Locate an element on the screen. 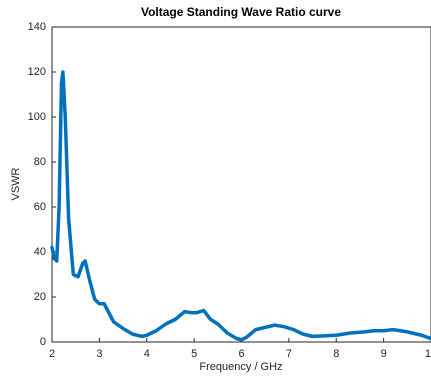 The width and height of the screenshot is (431, 382). y-tick-label: 100 is located at coordinates (37, 117).